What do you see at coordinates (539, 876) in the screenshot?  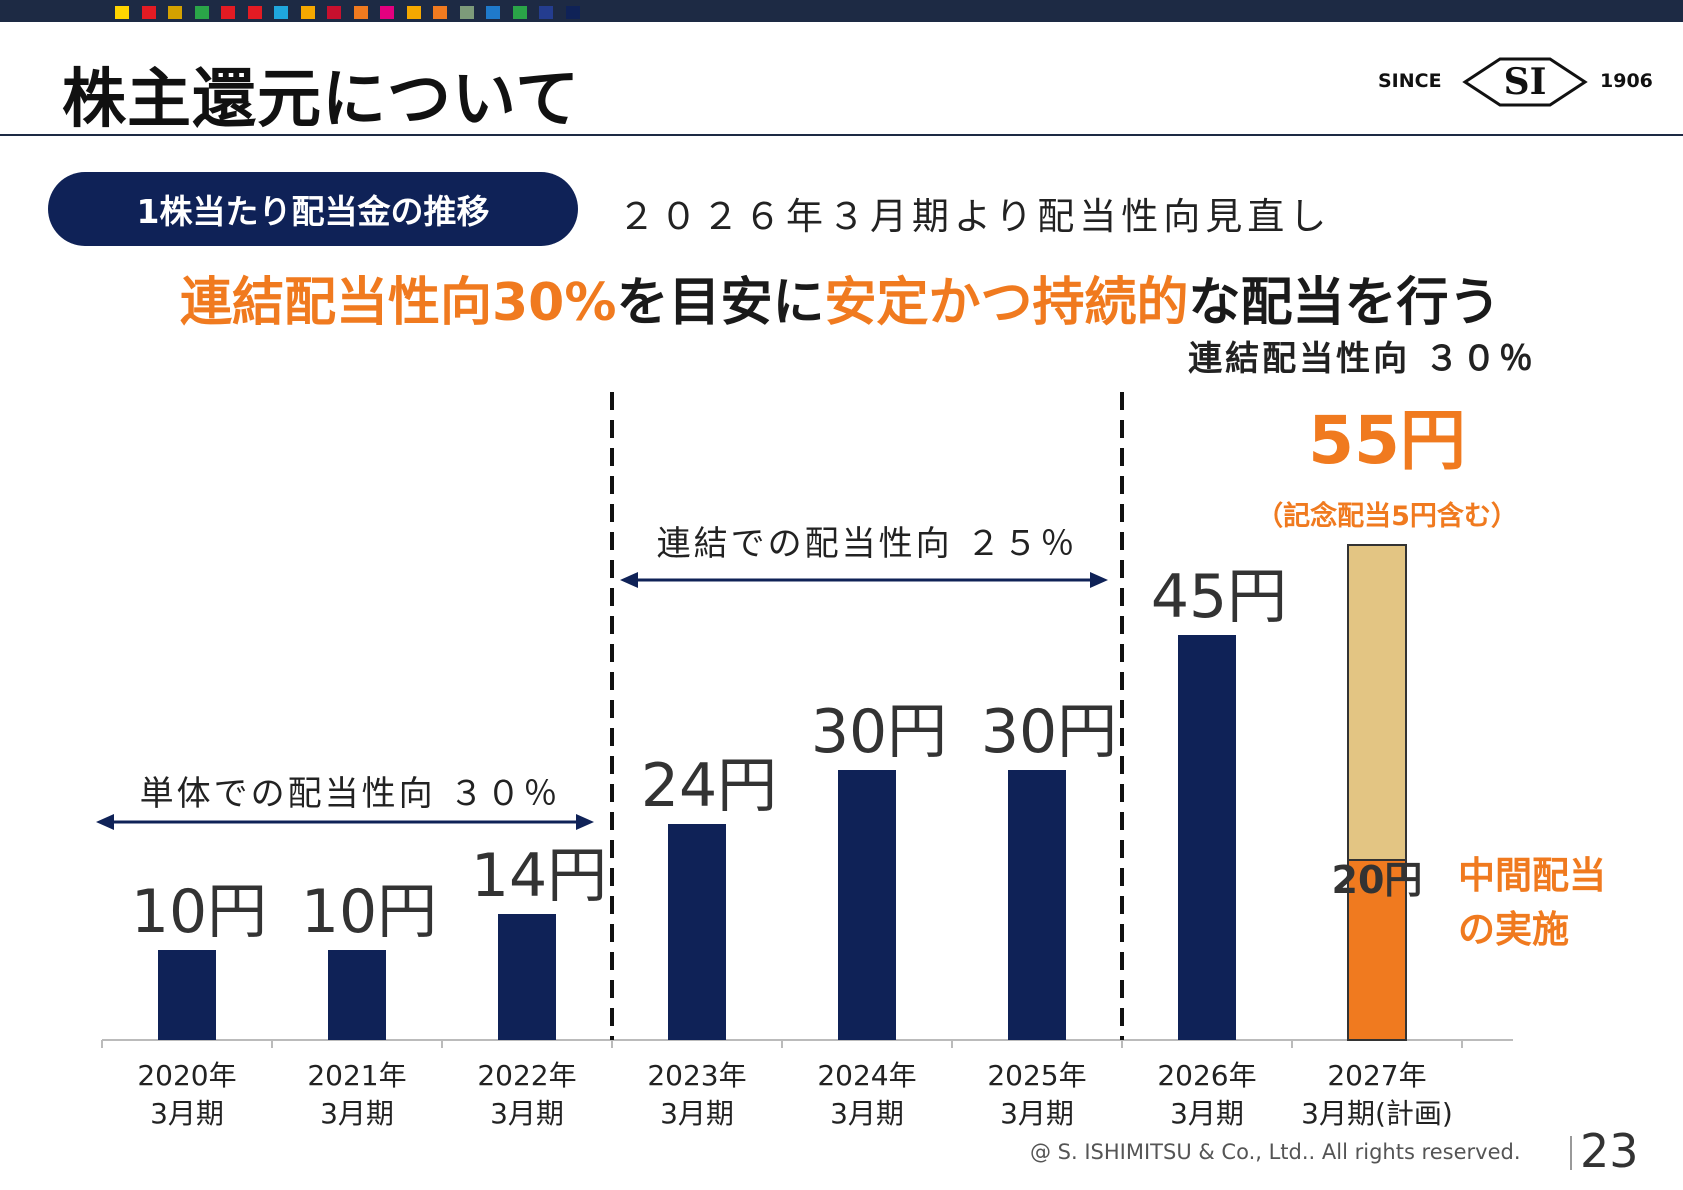 I see `data-label: 14円` at bounding box center [539, 876].